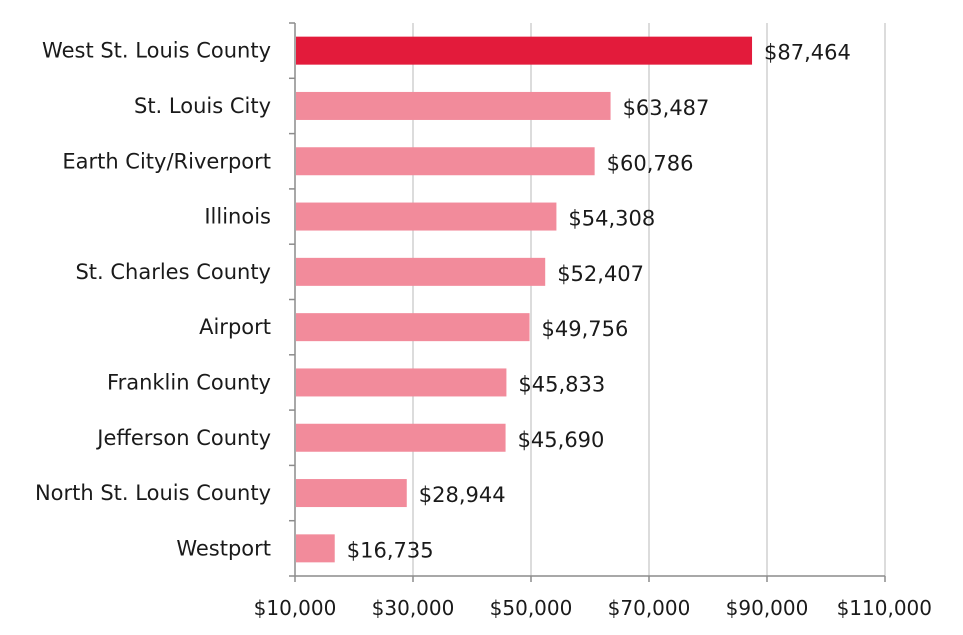  I want to click on value-label: $54,308, so click(611, 219).